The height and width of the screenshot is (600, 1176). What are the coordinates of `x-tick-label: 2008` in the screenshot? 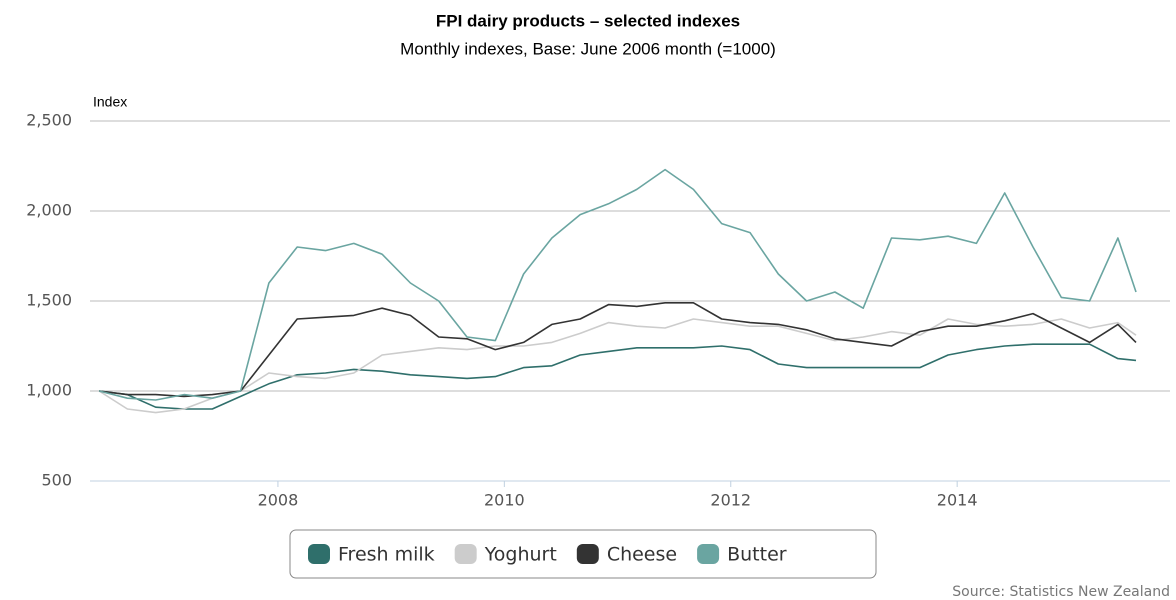 It's located at (278, 500).